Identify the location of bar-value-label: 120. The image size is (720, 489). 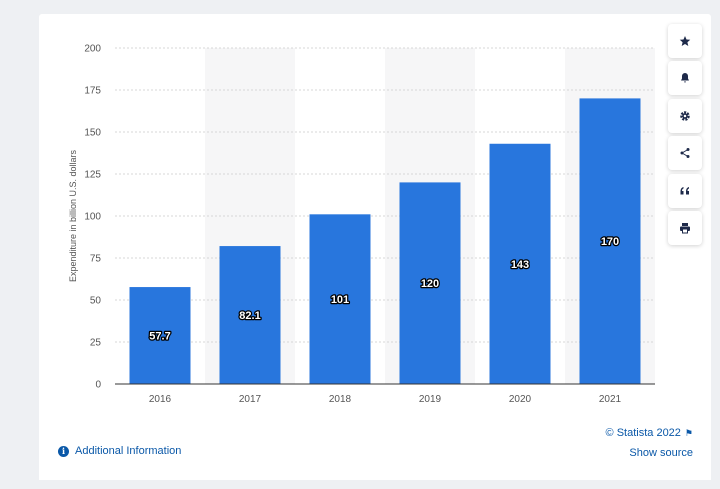
(430, 284).